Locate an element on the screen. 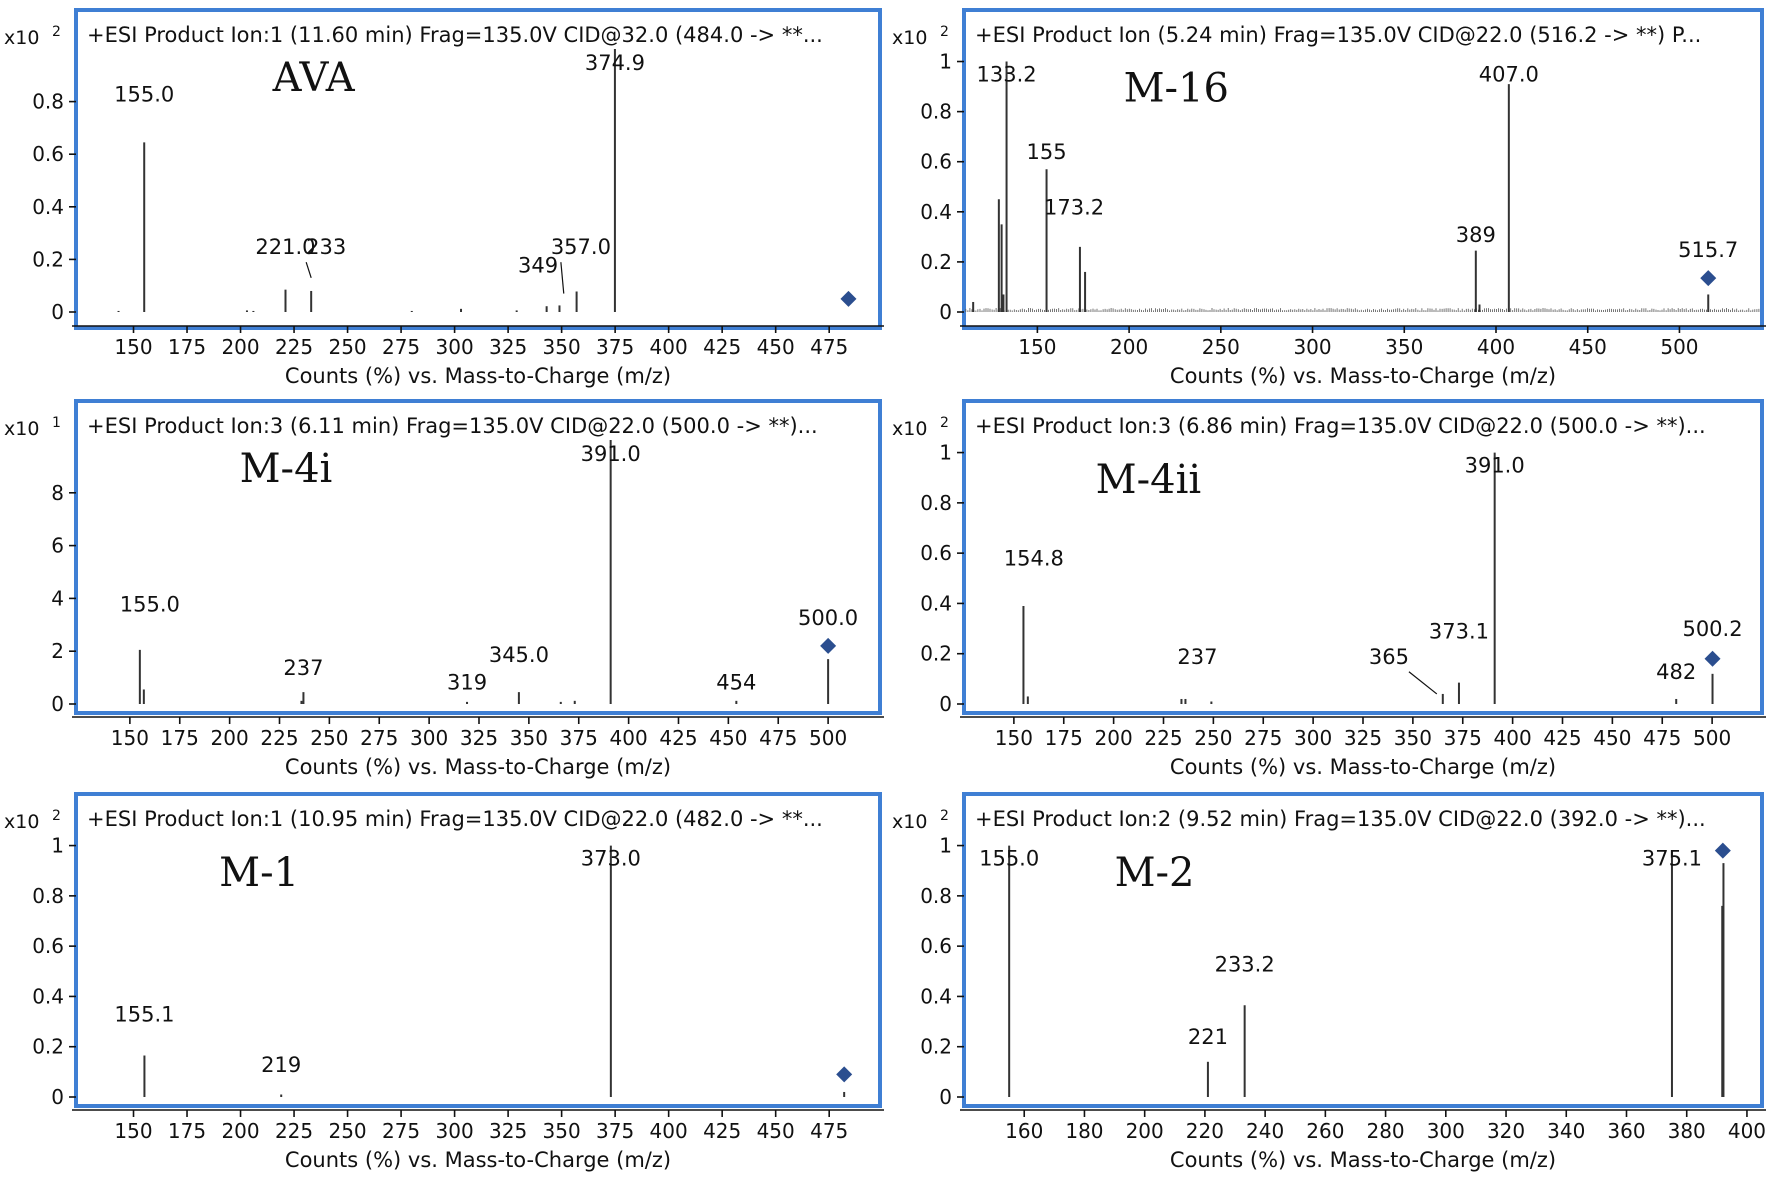 The width and height of the screenshot is (1772, 1182). peak-label: 219 is located at coordinates (281, 1065).